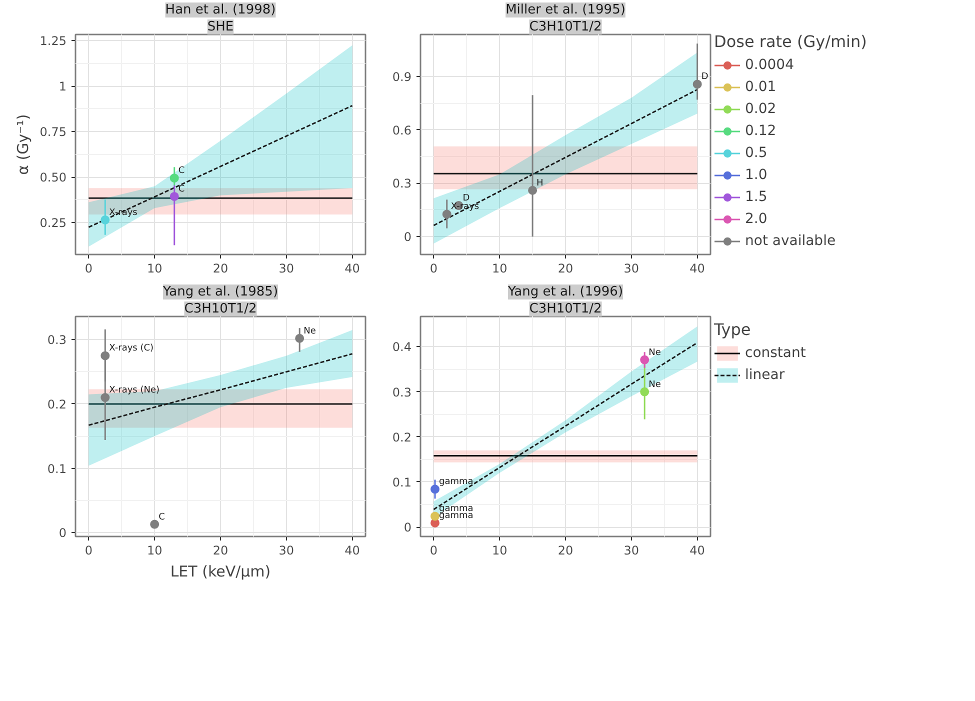  I want to click on y-tick-label: 0.25, so click(53, 223).